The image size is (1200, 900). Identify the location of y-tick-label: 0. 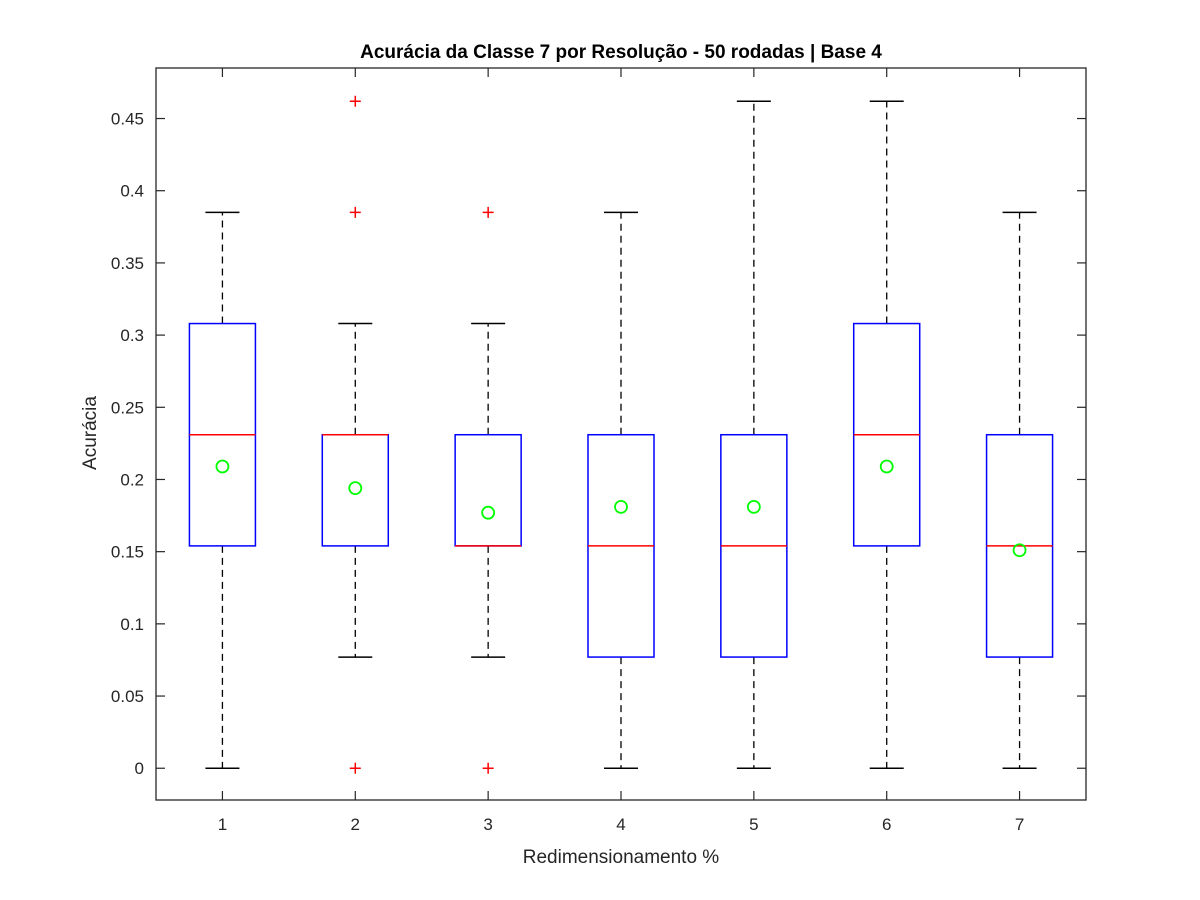
(139, 768).